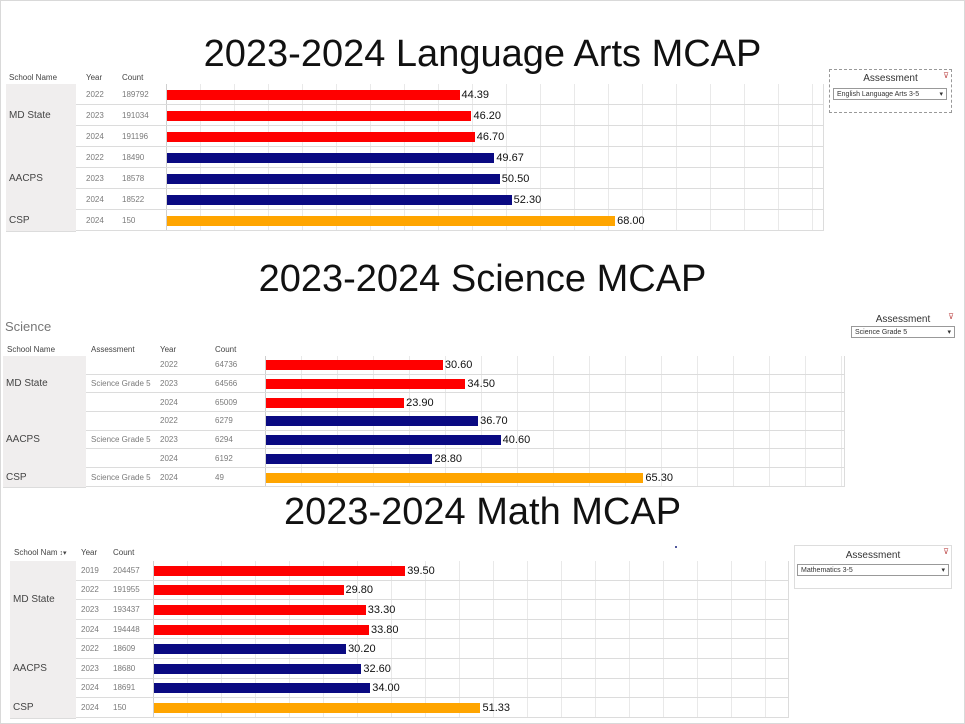 The image size is (965, 724). I want to click on count-cell: 194448, so click(126, 629).